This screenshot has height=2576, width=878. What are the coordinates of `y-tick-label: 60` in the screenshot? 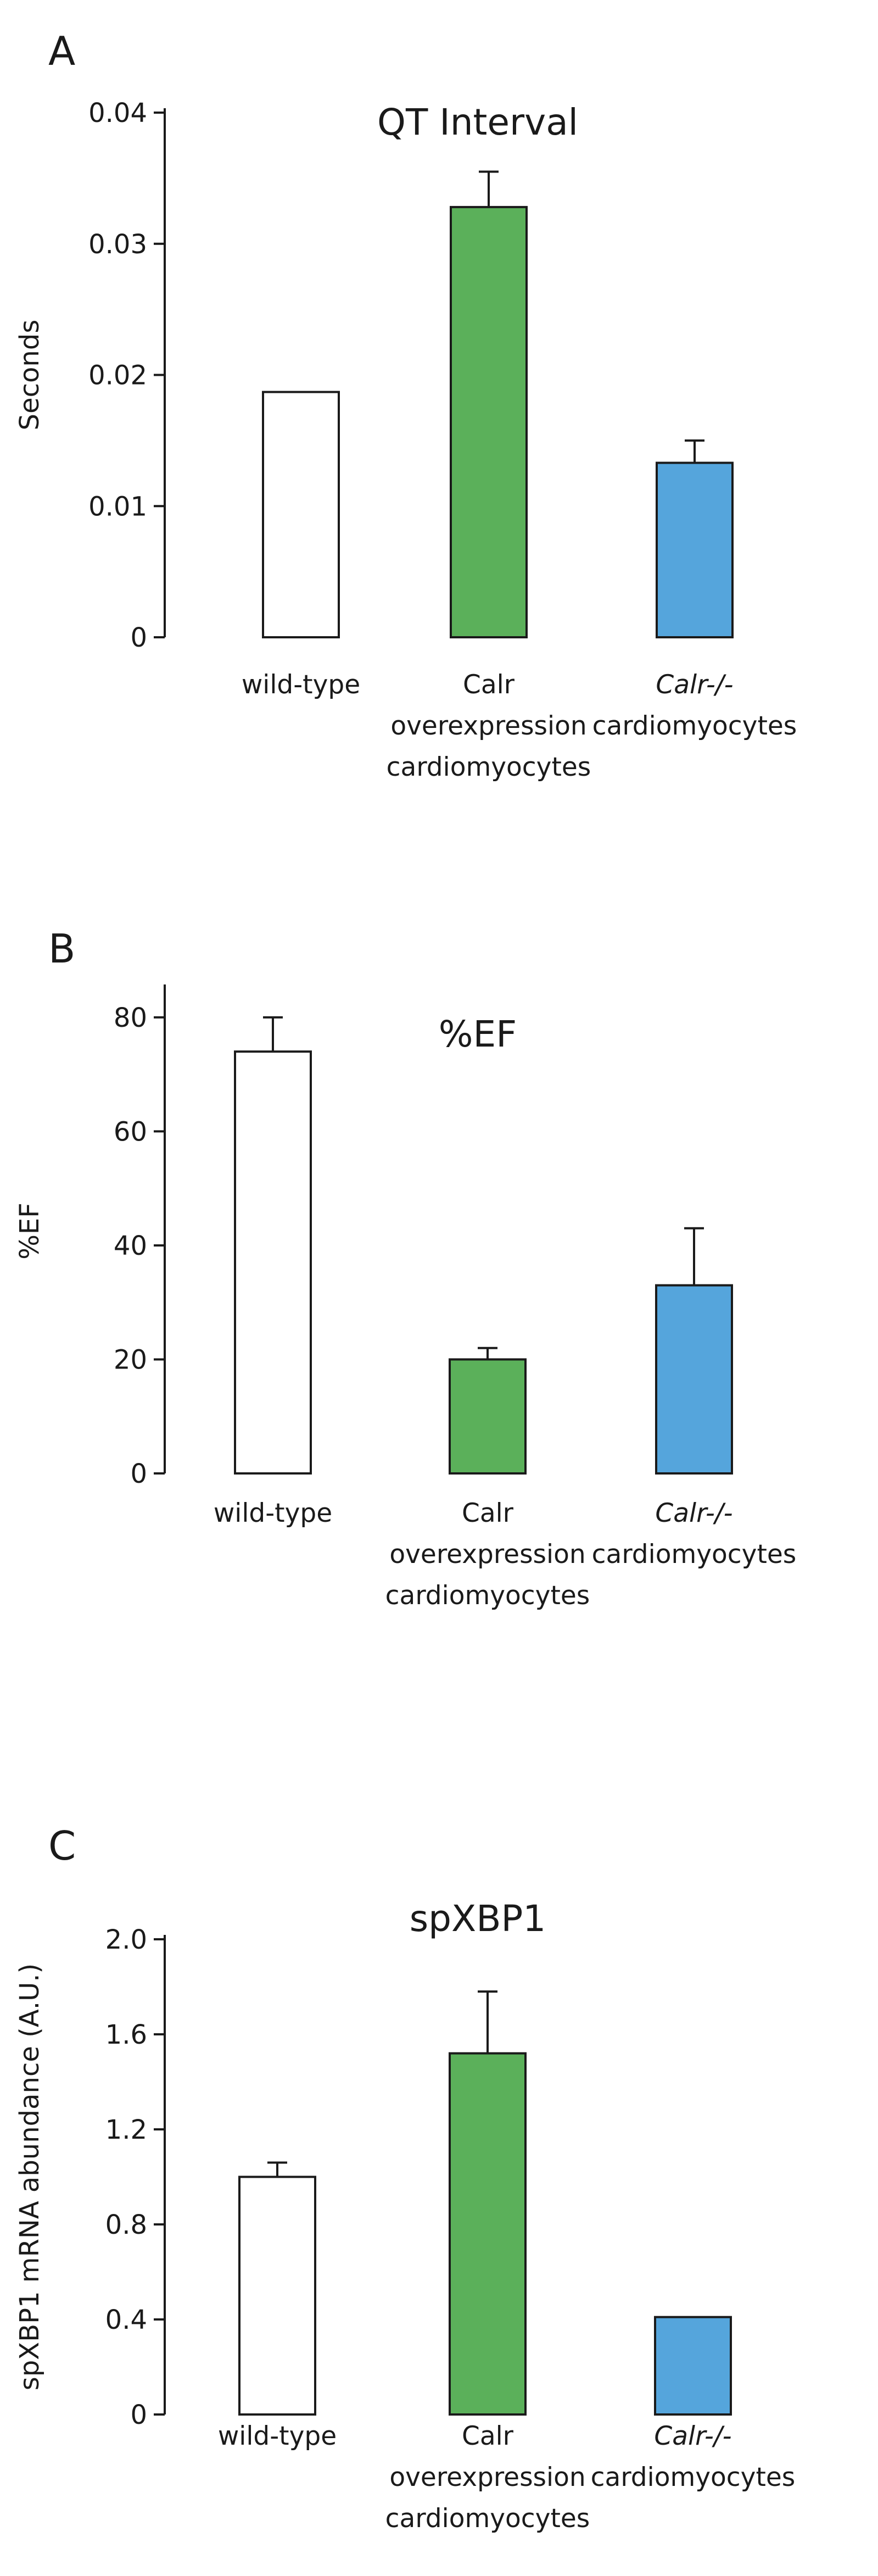 It's located at (130, 1131).